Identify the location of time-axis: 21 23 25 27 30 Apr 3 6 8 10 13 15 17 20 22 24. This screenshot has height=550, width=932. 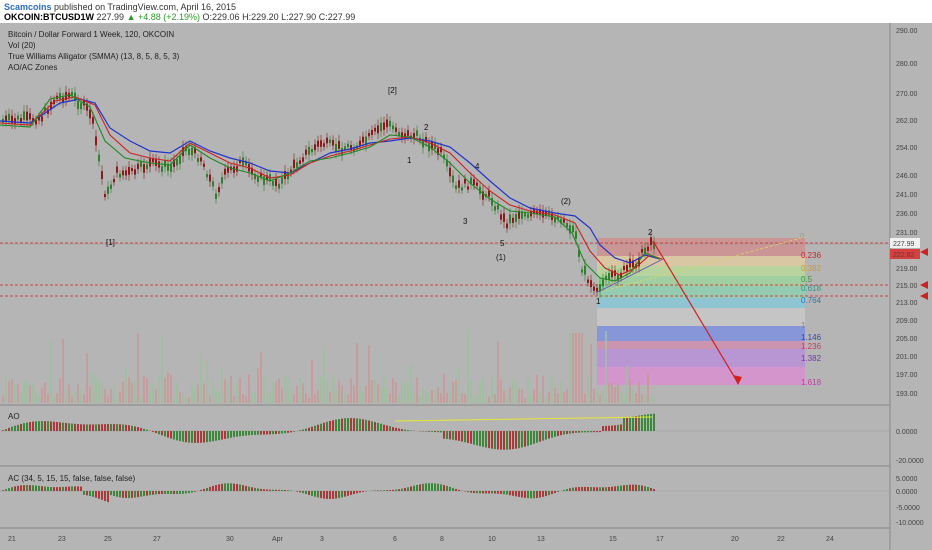
(421, 539).